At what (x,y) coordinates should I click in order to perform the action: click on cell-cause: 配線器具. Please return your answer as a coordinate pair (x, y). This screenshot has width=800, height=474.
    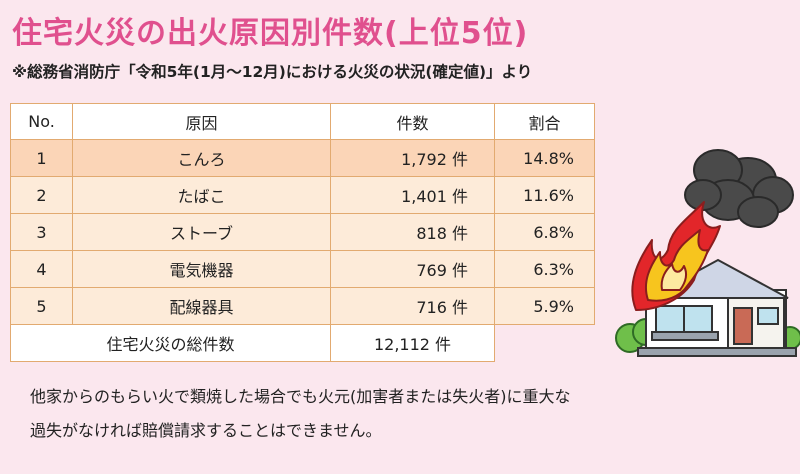
    Looking at the image, I should click on (201, 306).